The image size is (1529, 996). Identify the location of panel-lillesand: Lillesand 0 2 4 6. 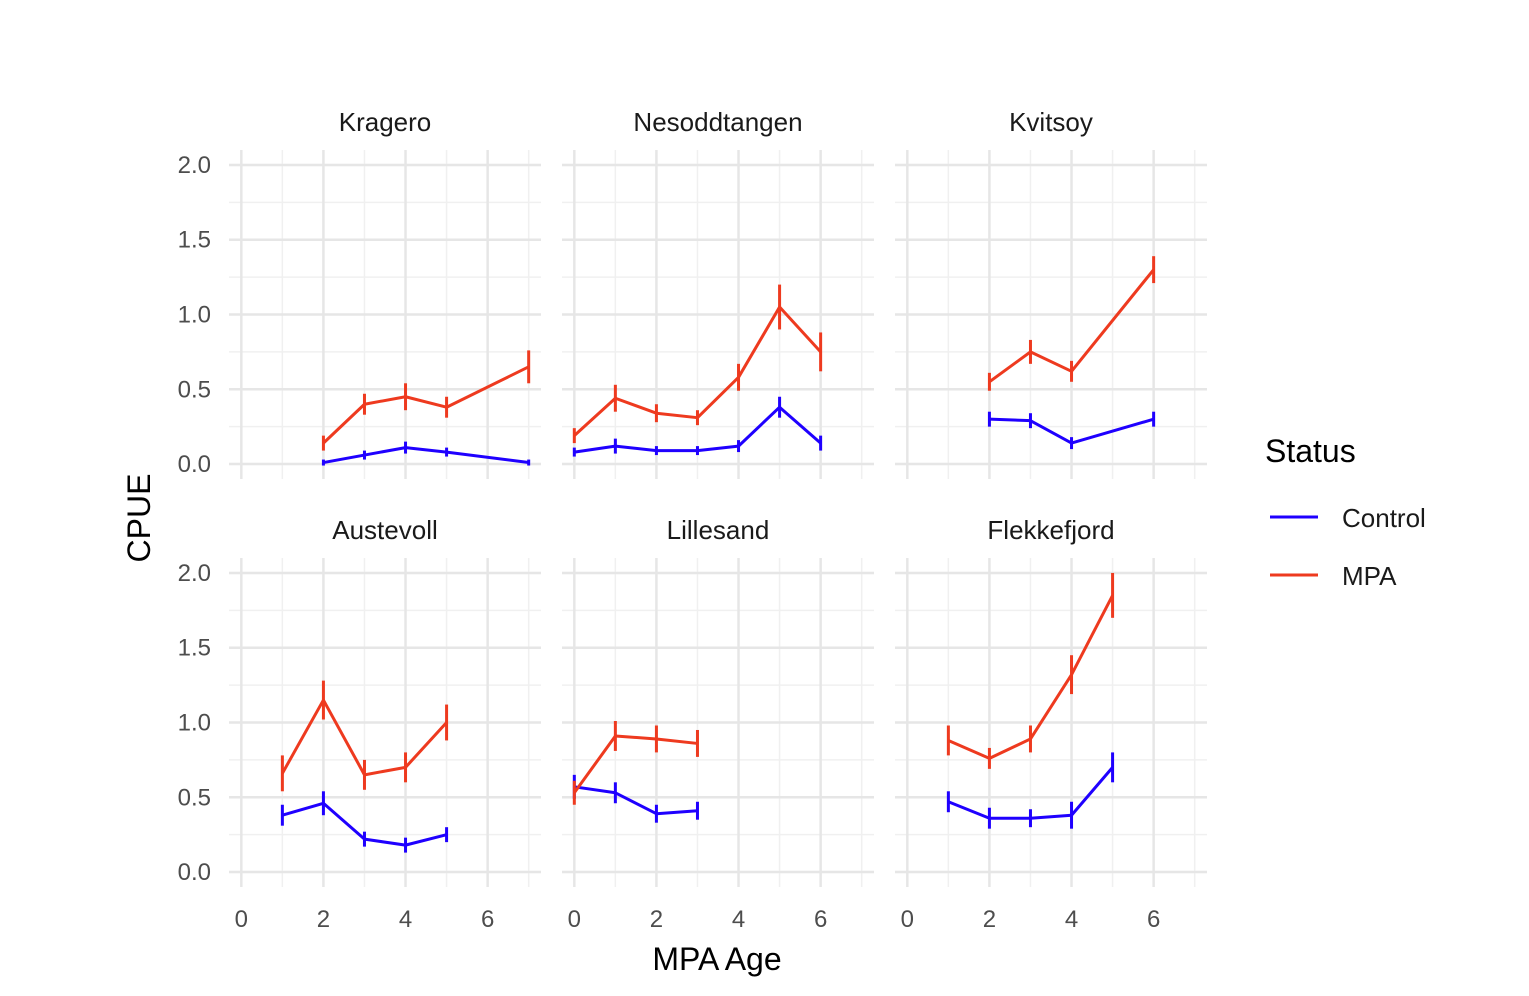
(718, 724).